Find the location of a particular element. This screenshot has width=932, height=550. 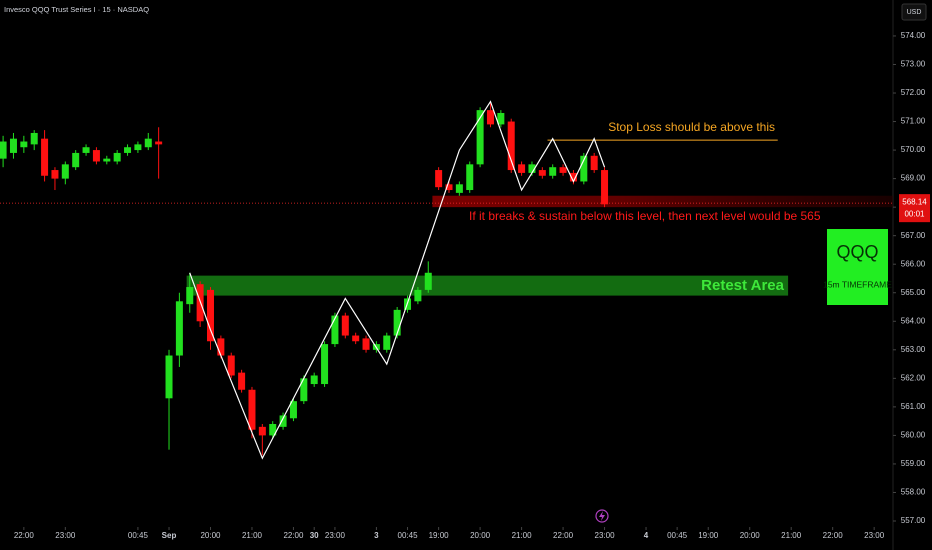

x-tick-label: 30 is located at coordinates (314, 535).